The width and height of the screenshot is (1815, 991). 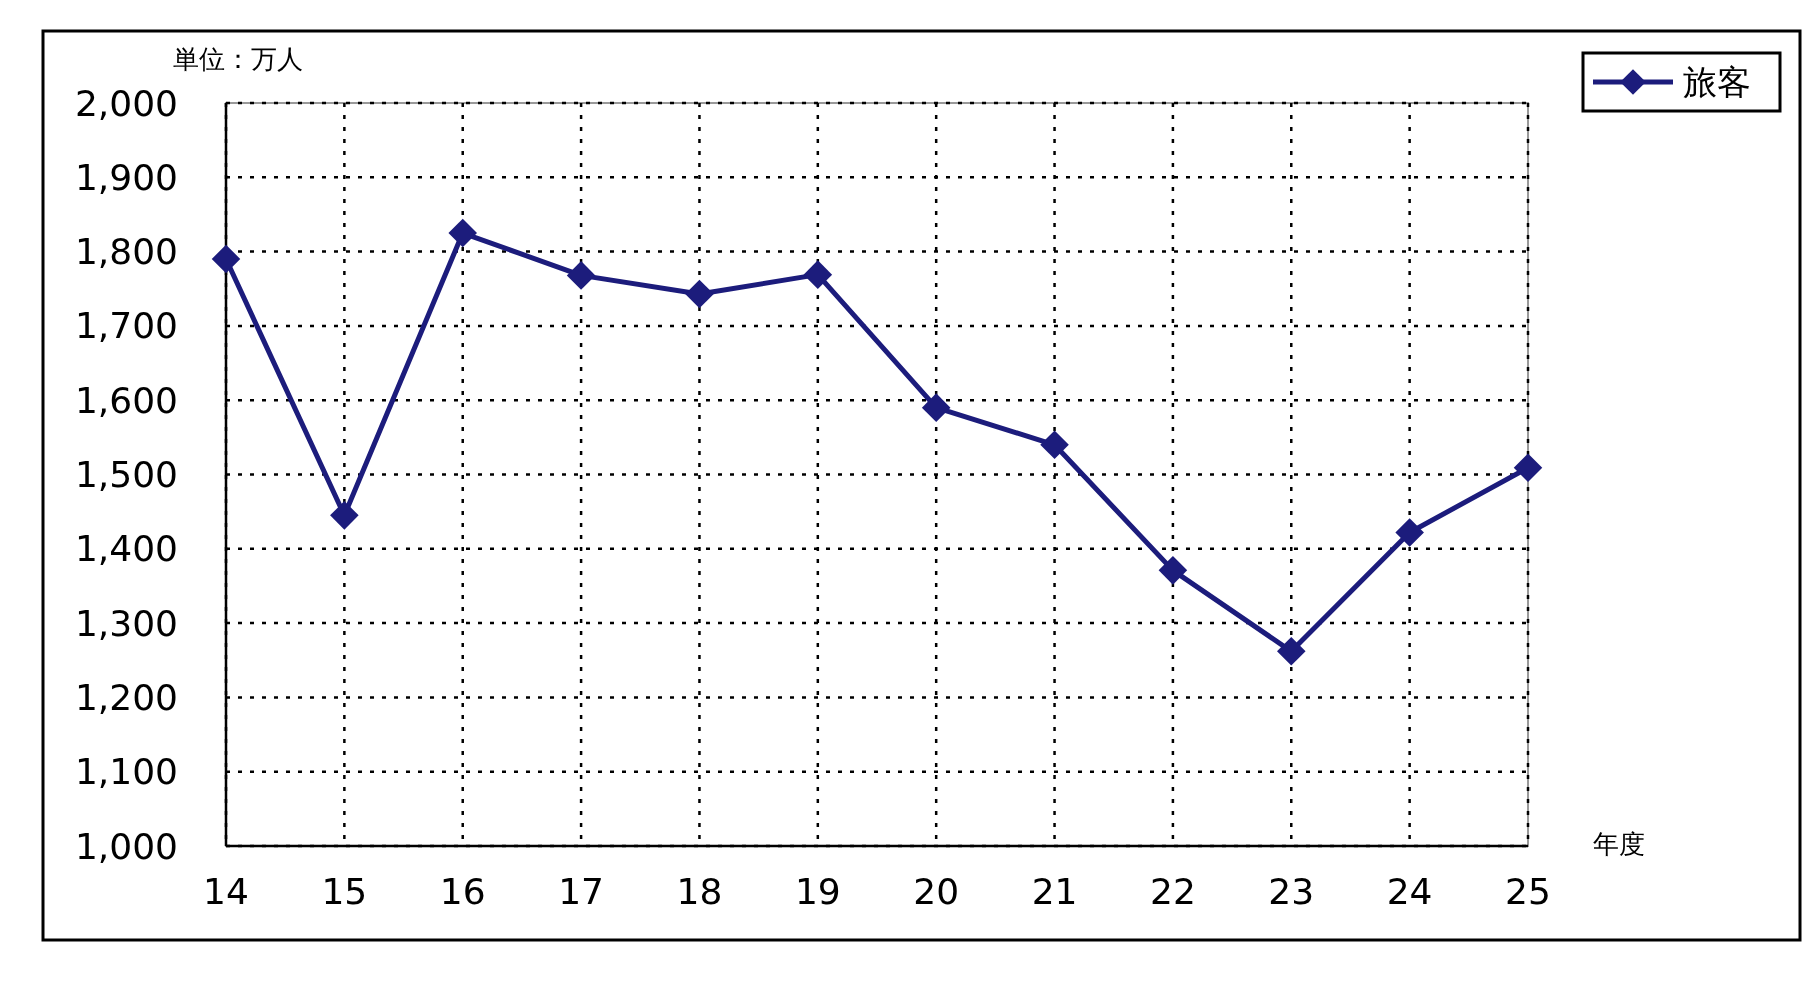 I want to click on x-tick-label: 20, so click(x=936, y=891).